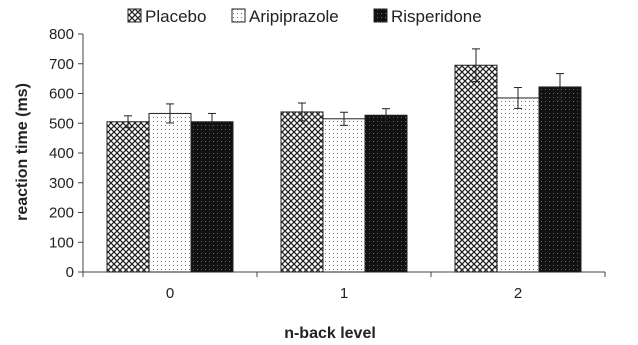  I want to click on y-tick-label: 100, so click(61, 242).